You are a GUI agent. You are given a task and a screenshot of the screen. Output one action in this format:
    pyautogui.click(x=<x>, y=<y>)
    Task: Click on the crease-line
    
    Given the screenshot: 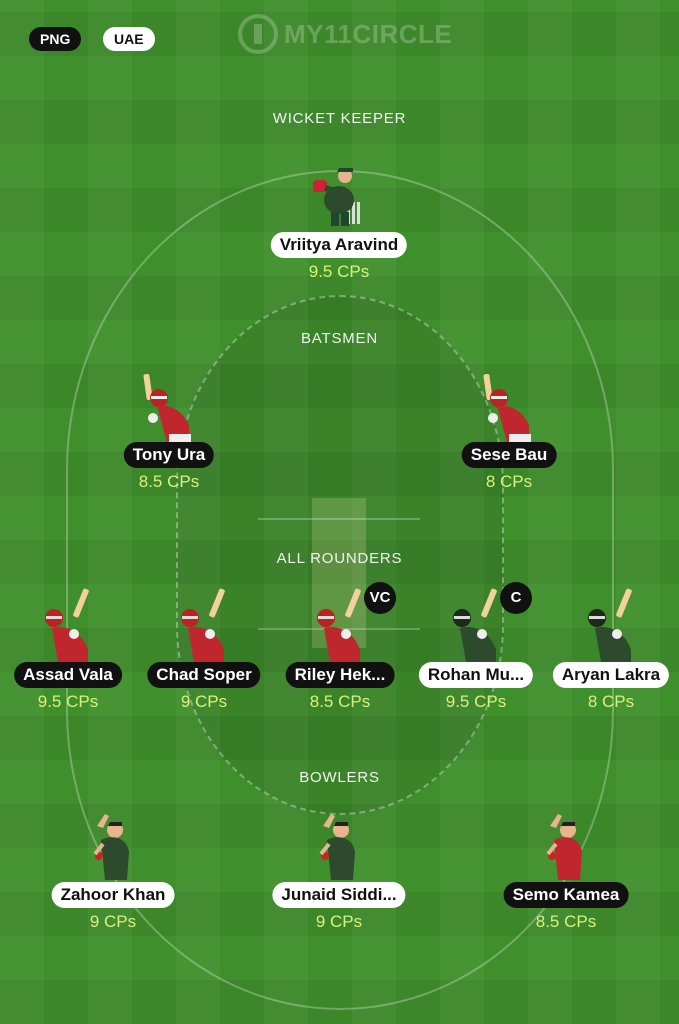 What is the action you would take?
    pyautogui.click(x=339, y=519)
    